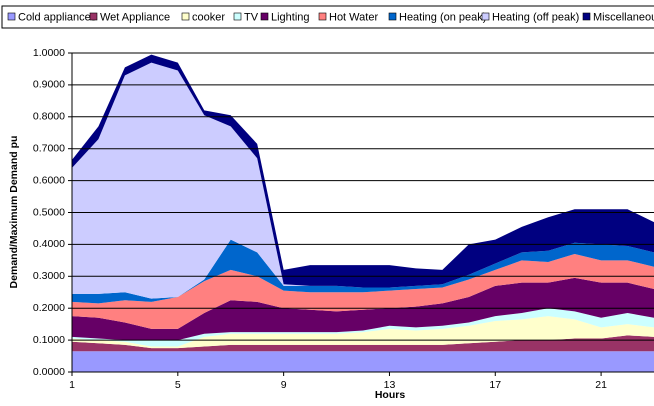 The height and width of the screenshot is (406, 654). What do you see at coordinates (208, 17) in the screenshot?
I see `legend-label: cooker` at bounding box center [208, 17].